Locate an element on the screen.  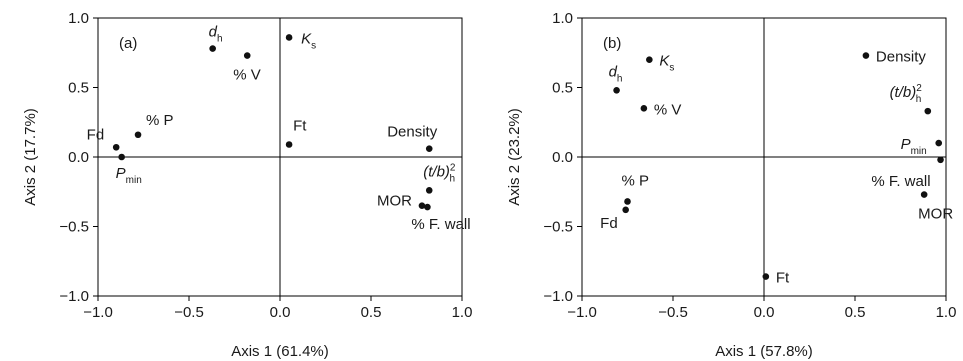
y-axis-title: Axis 2 (17.7%) is located at coordinates (30, 157).